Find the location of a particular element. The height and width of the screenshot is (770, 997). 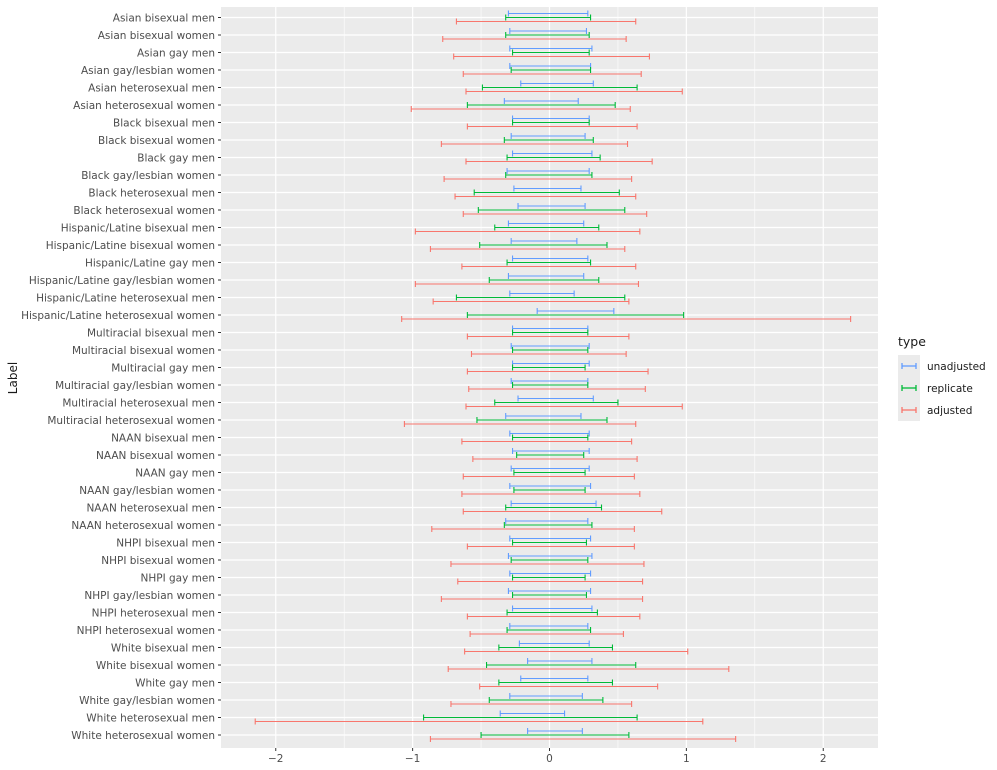

y-tick-label: NHPI bisexual women is located at coordinates (158, 561).